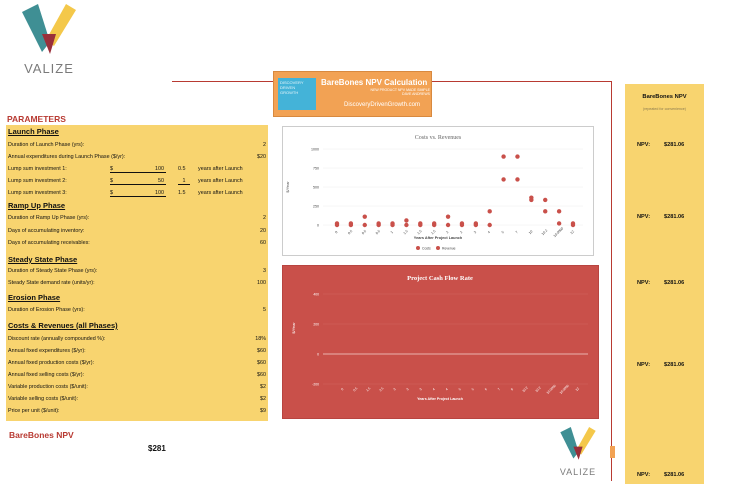  I want to click on param-label: Annual fixed expenditures ($/yr):, so click(47, 351).